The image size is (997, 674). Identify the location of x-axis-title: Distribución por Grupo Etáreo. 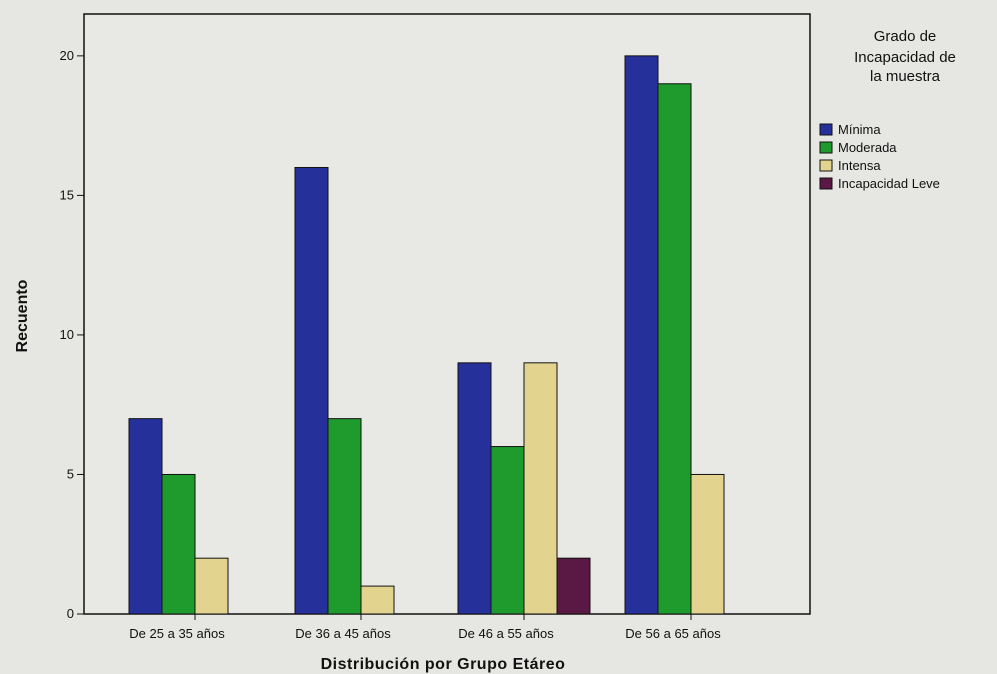
(443, 664).